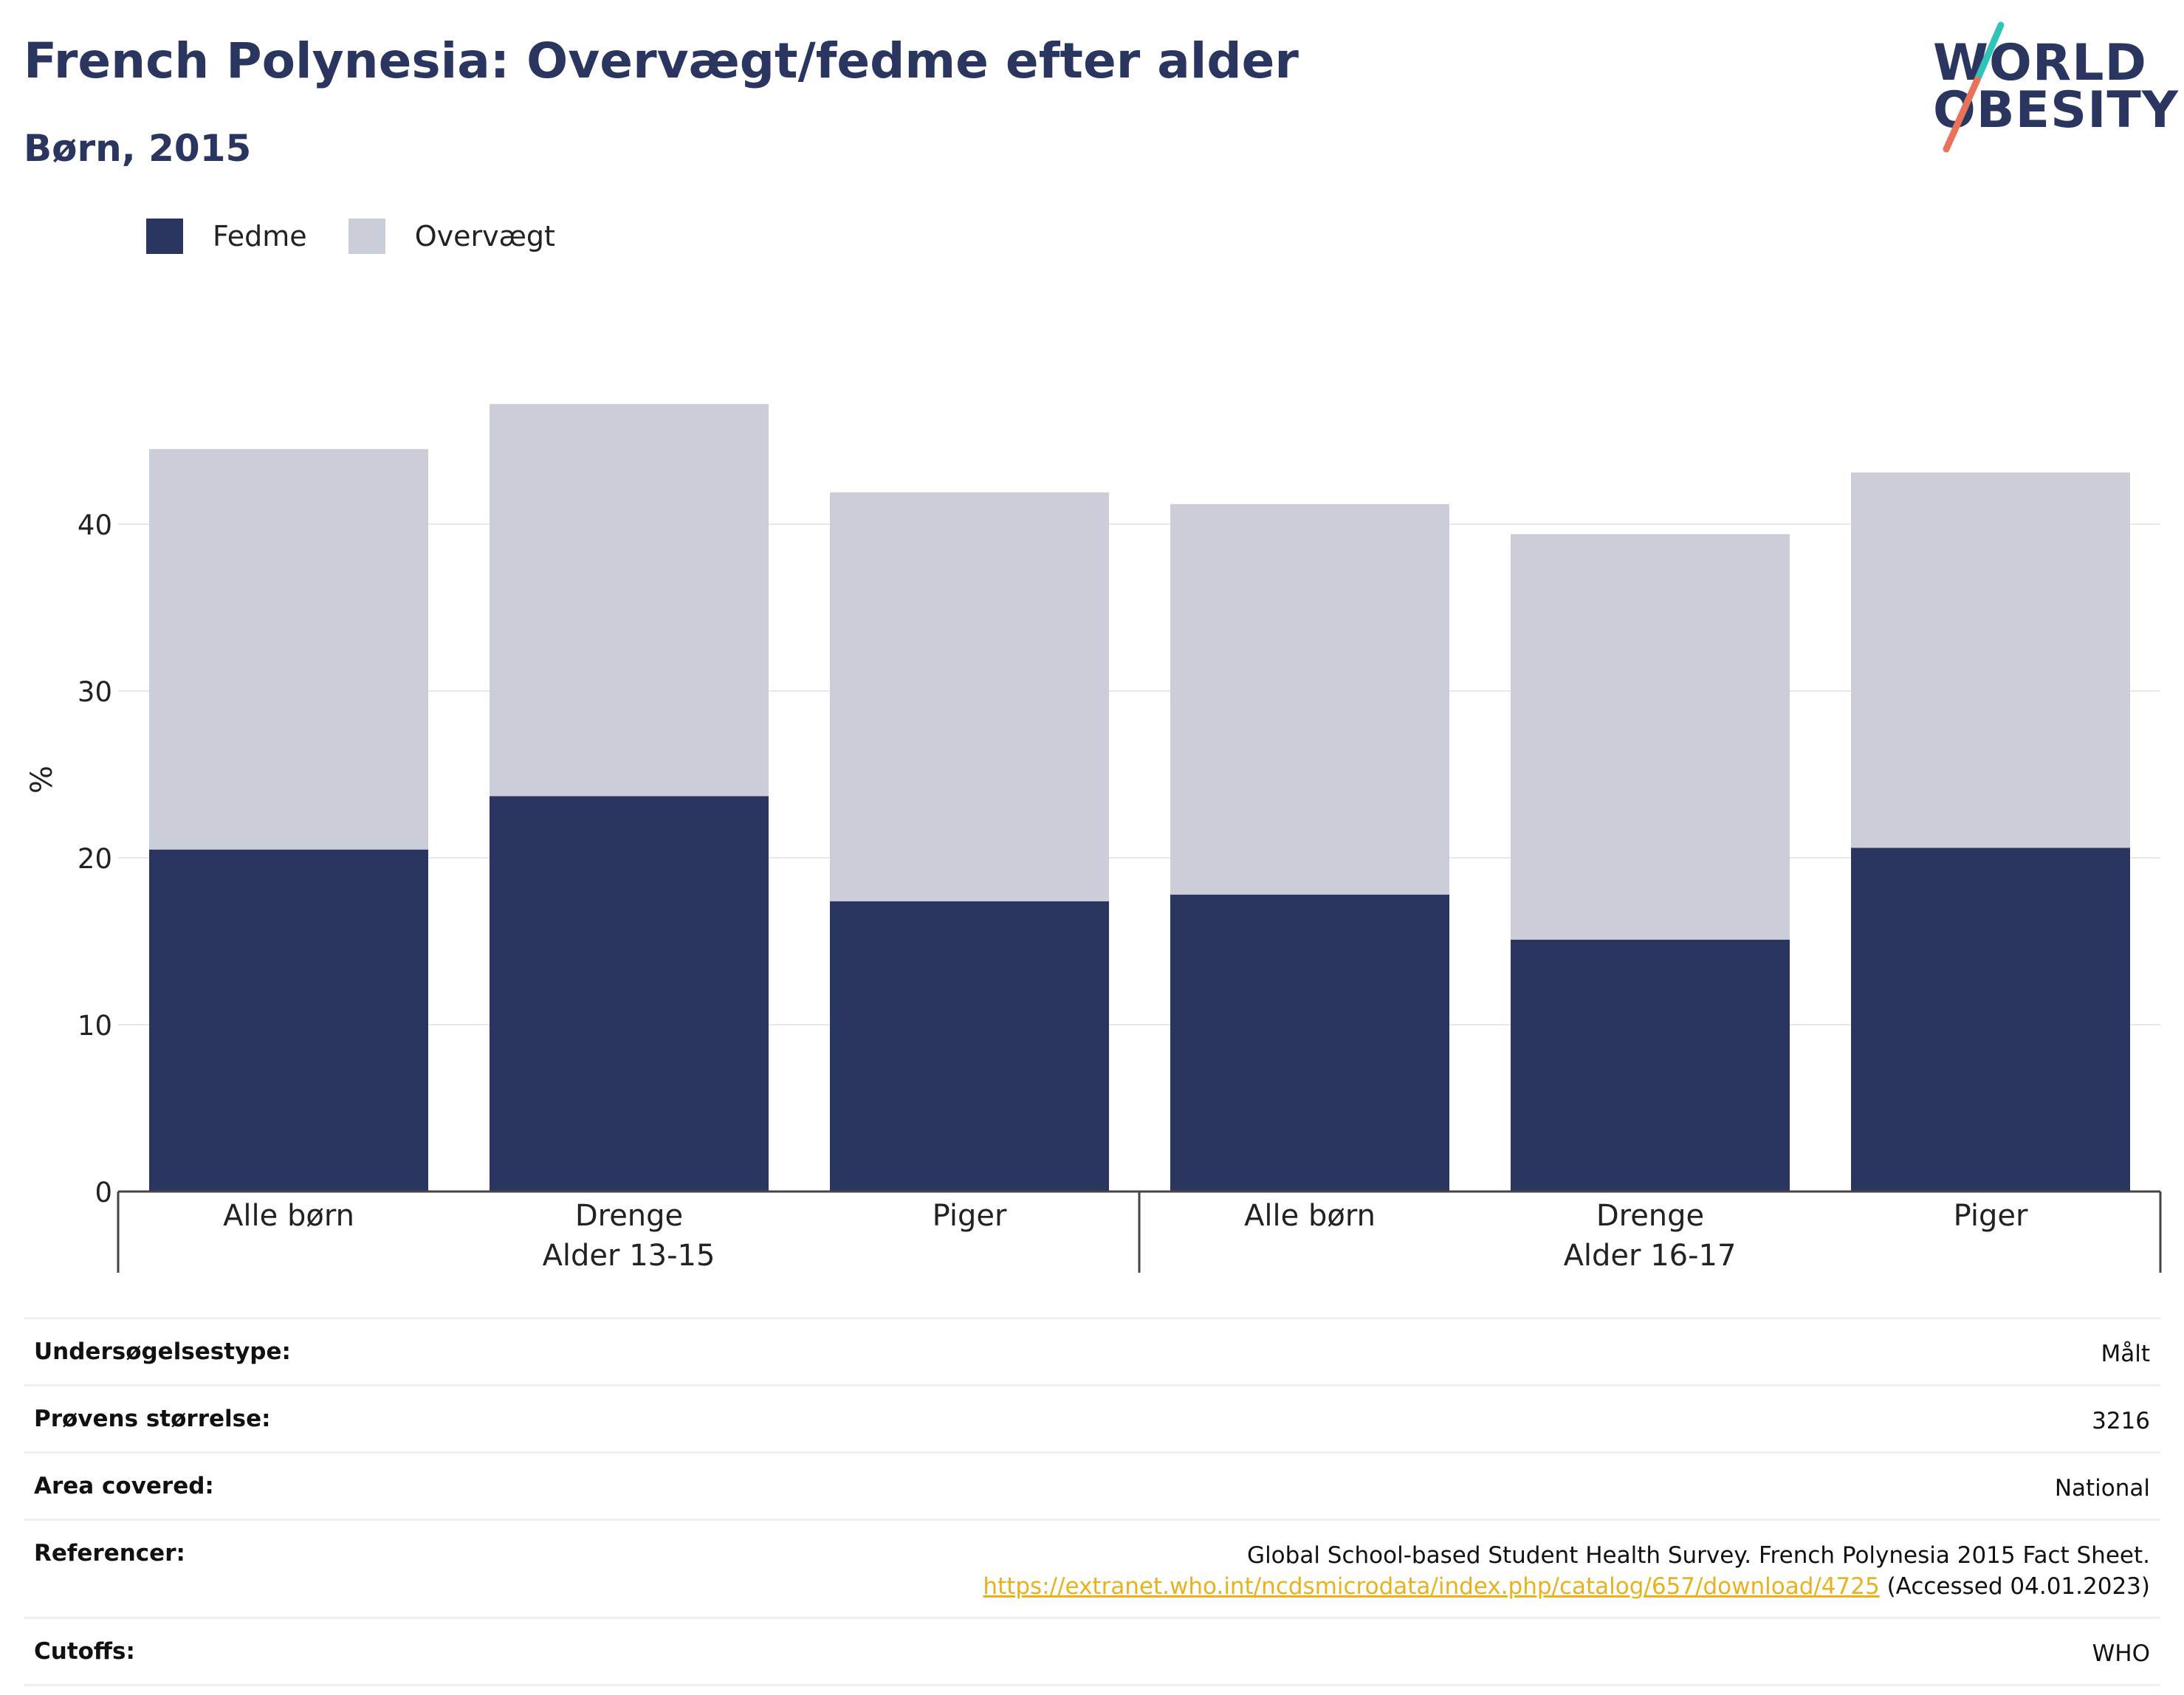 The width and height of the screenshot is (2184, 1695). I want to click on info-row-cutoffs: Cutoffs: WHO, so click(1092, 1651).